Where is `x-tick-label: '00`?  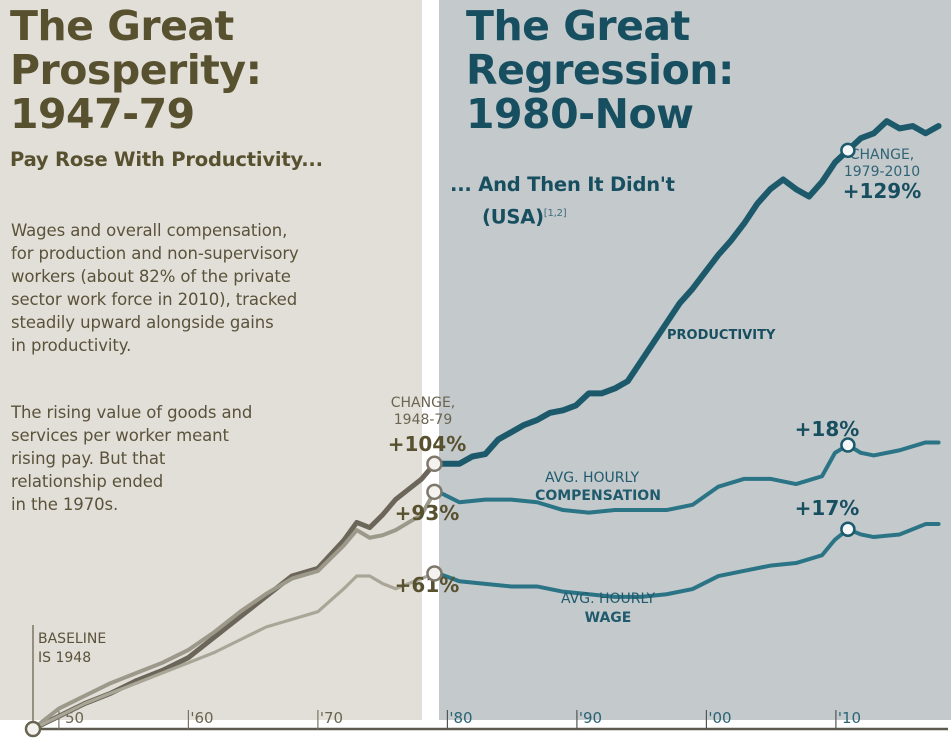 x-tick-label: '00 is located at coordinates (719, 718).